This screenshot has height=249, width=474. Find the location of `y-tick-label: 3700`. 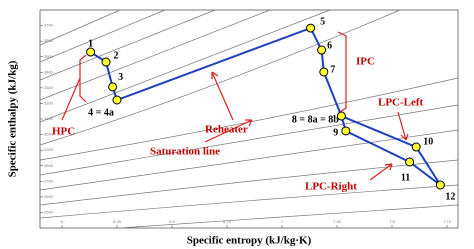

y-tick-label: 3700 is located at coordinates (49, 25).